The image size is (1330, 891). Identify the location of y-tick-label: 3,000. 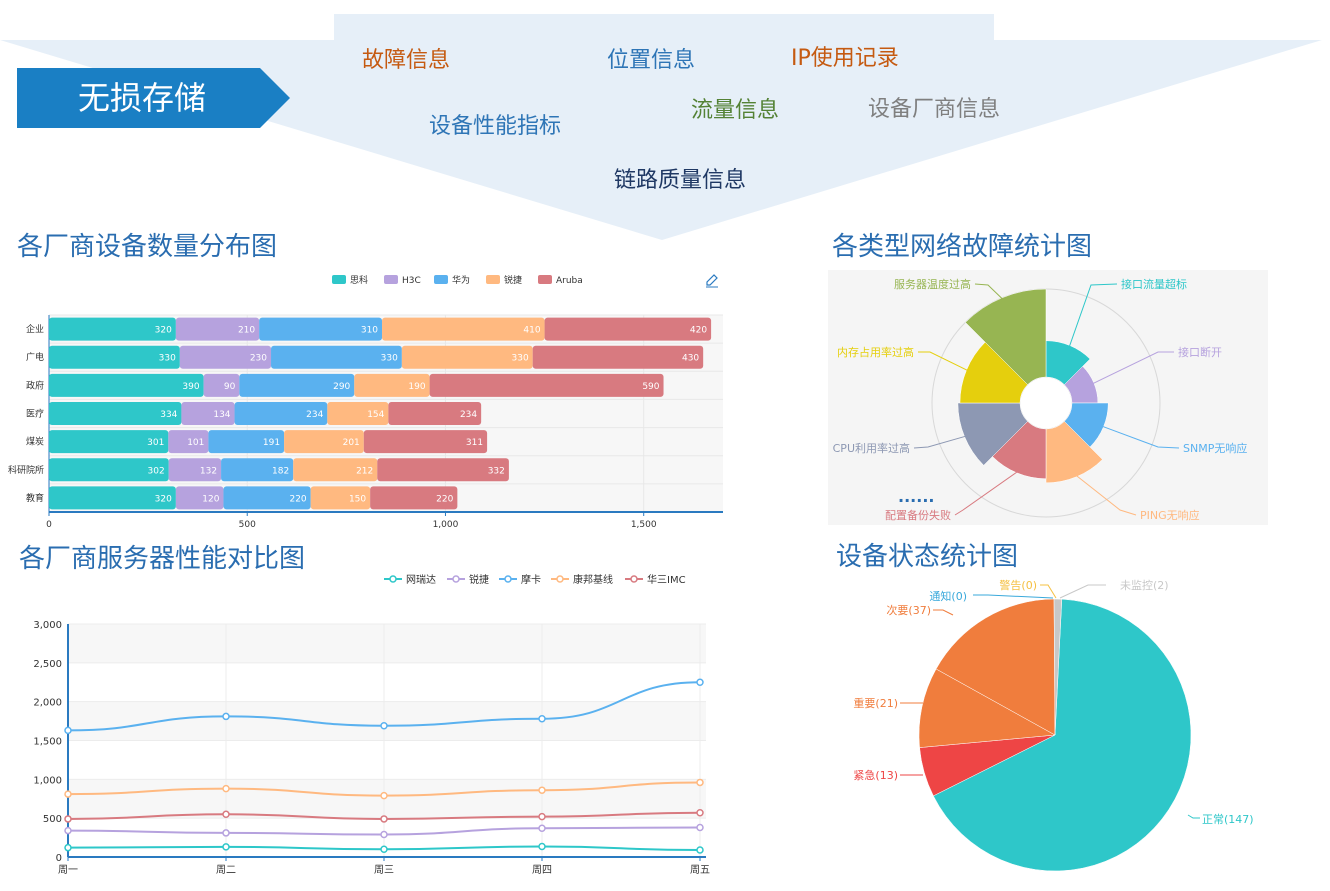
(47, 625).